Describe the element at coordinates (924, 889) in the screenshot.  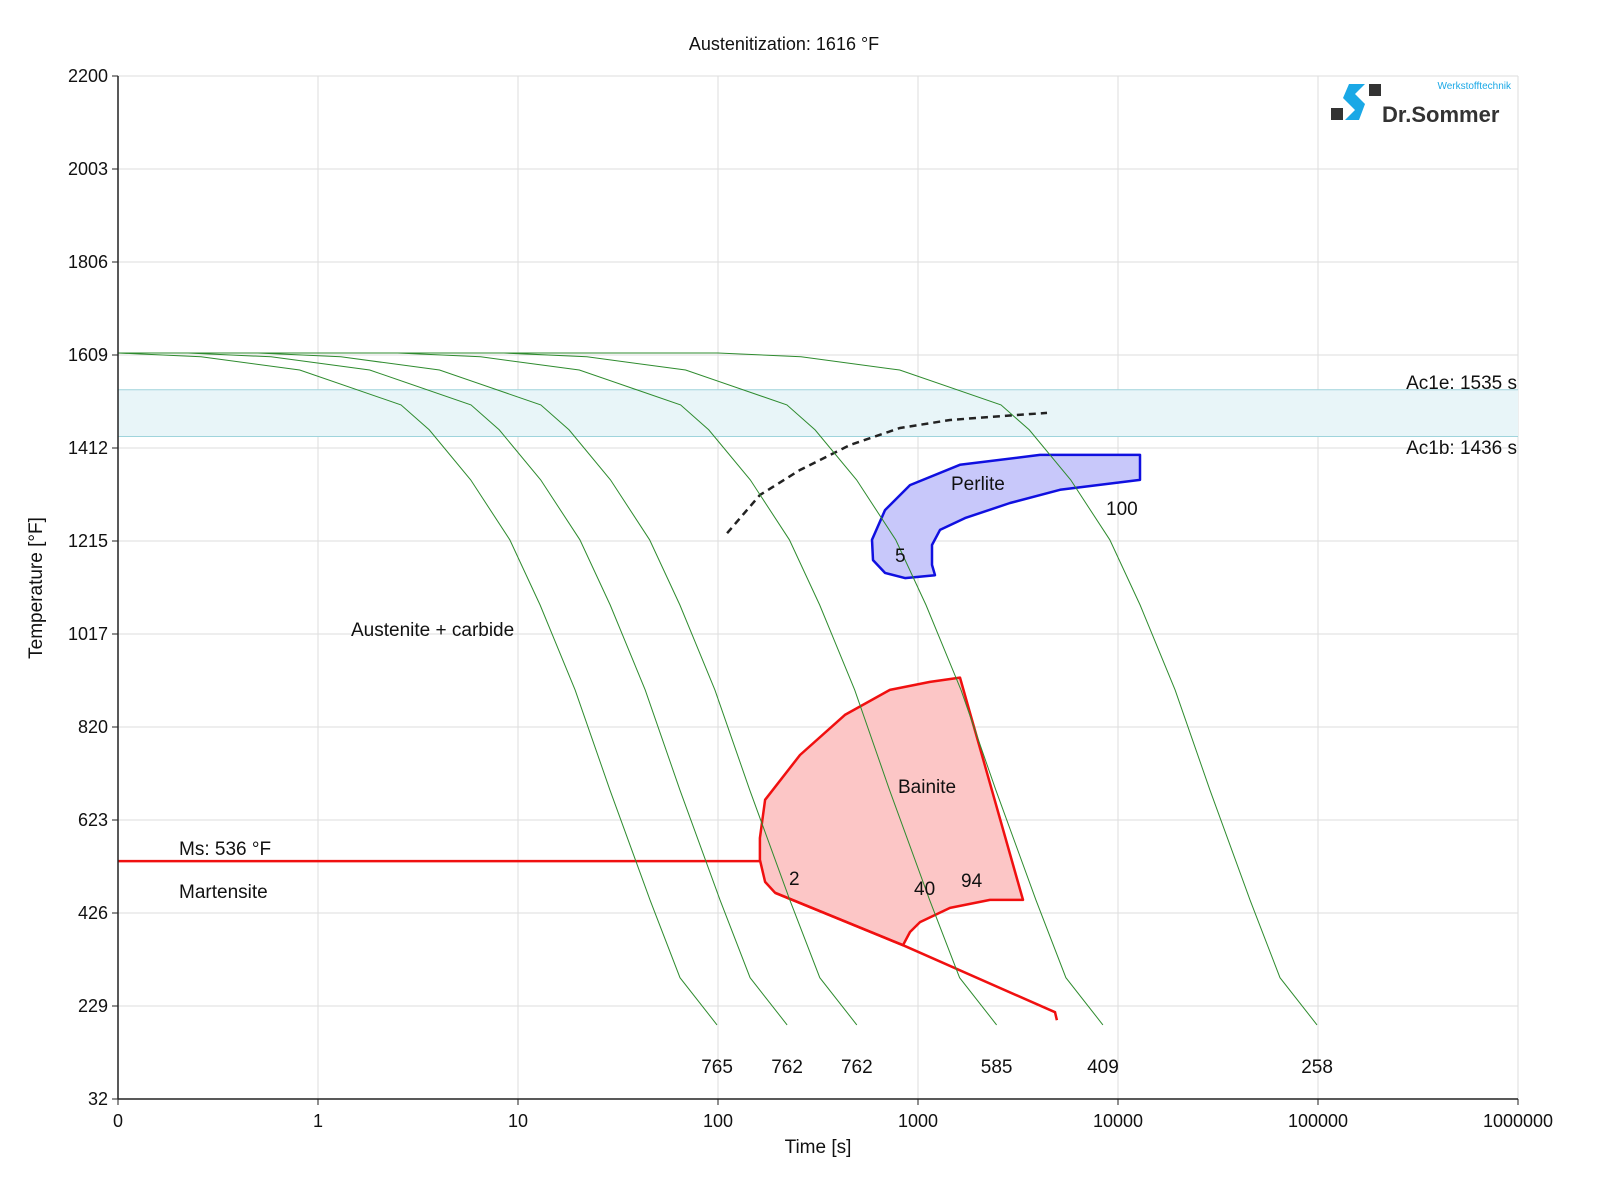
I see `bainite-fraction-40: 40` at that location.